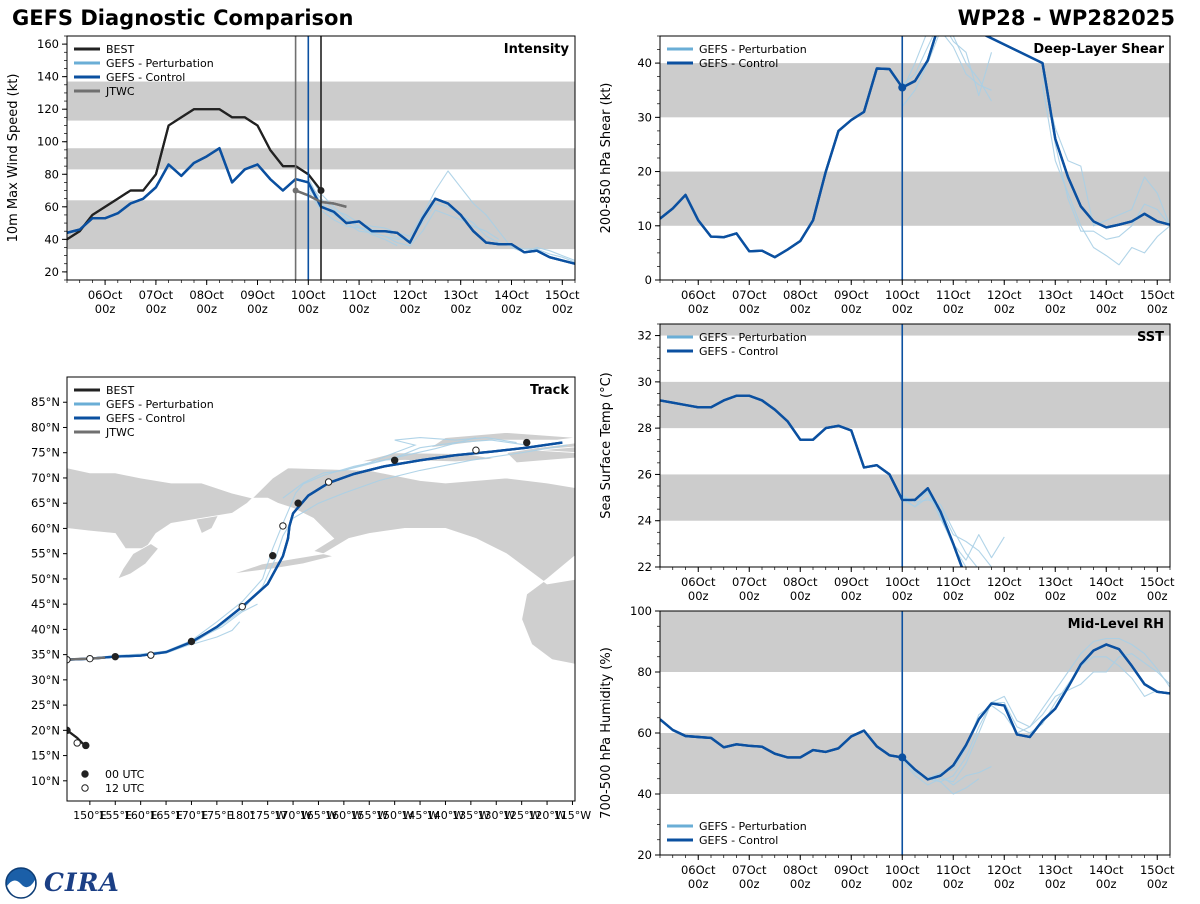 Image resolution: width=1200 pixels, height=904 pixels. Describe the element at coordinates (140, 815) in the screenshot. I see `lon-tick-label: 160°E` at that location.